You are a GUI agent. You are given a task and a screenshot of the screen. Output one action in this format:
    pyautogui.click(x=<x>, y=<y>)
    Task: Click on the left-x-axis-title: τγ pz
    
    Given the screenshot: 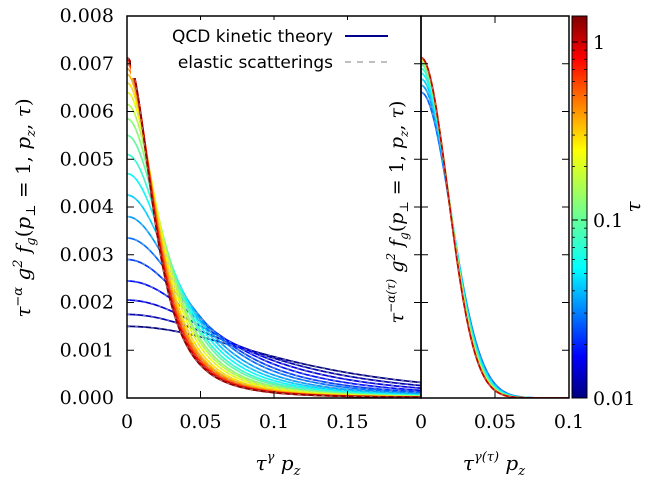 What is the action you would take?
    pyautogui.click(x=278, y=464)
    